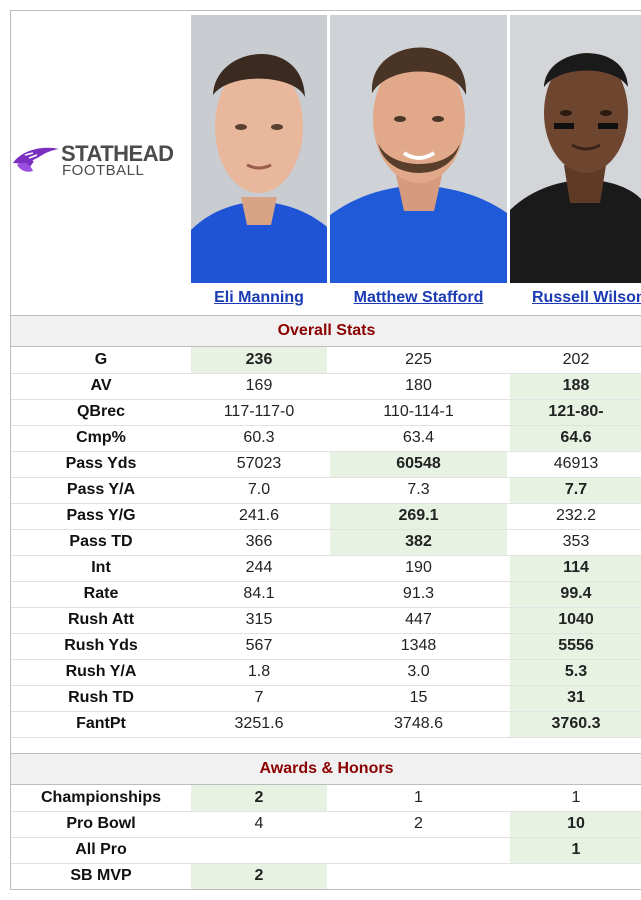 The height and width of the screenshot is (900, 641). I want to click on stat-label: Pass TD, so click(101, 542).